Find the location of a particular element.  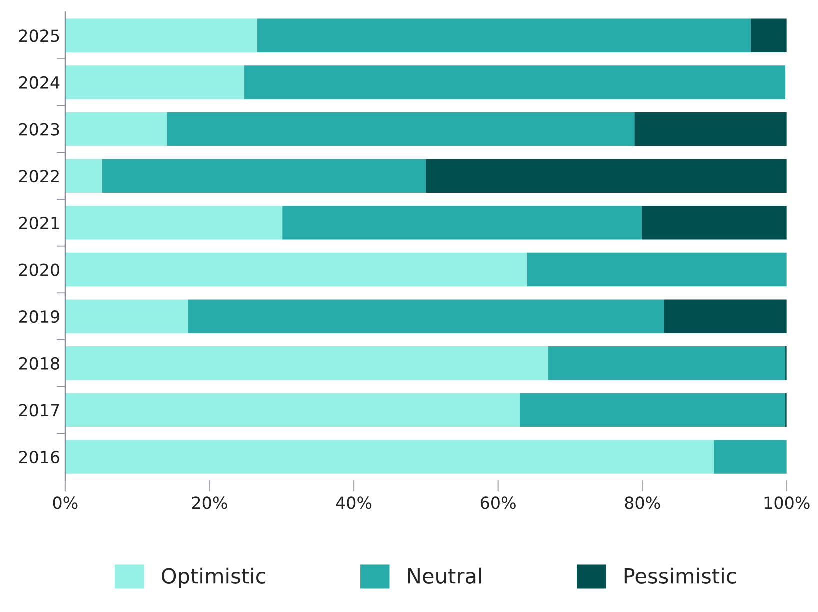

legend-label: Optimistic is located at coordinates (214, 578).